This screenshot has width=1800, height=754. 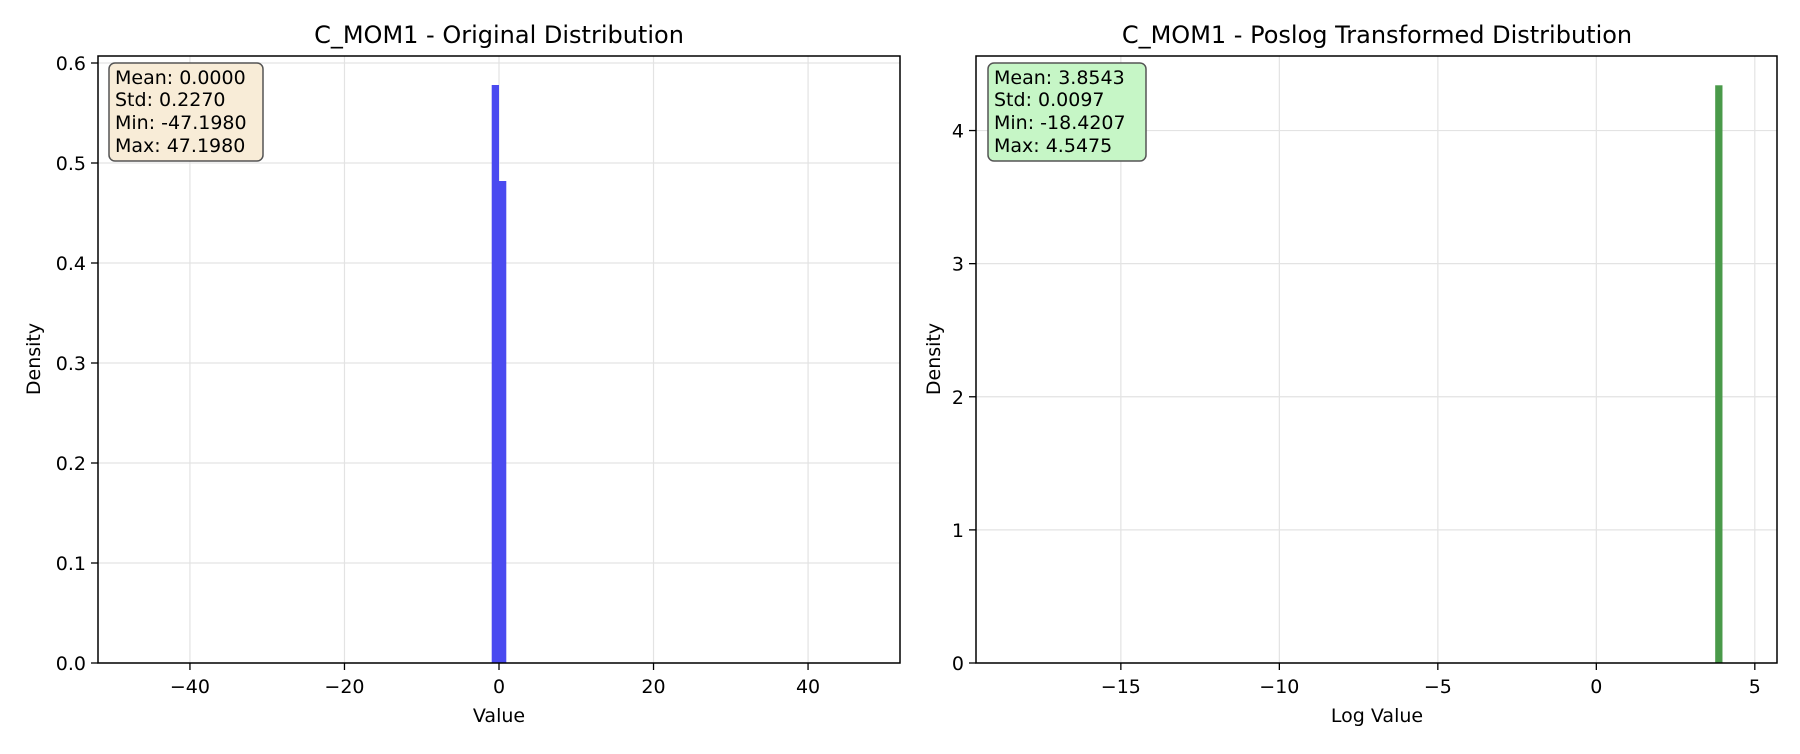 I want to click on y-tick-label: 0.3, so click(x=71, y=364).